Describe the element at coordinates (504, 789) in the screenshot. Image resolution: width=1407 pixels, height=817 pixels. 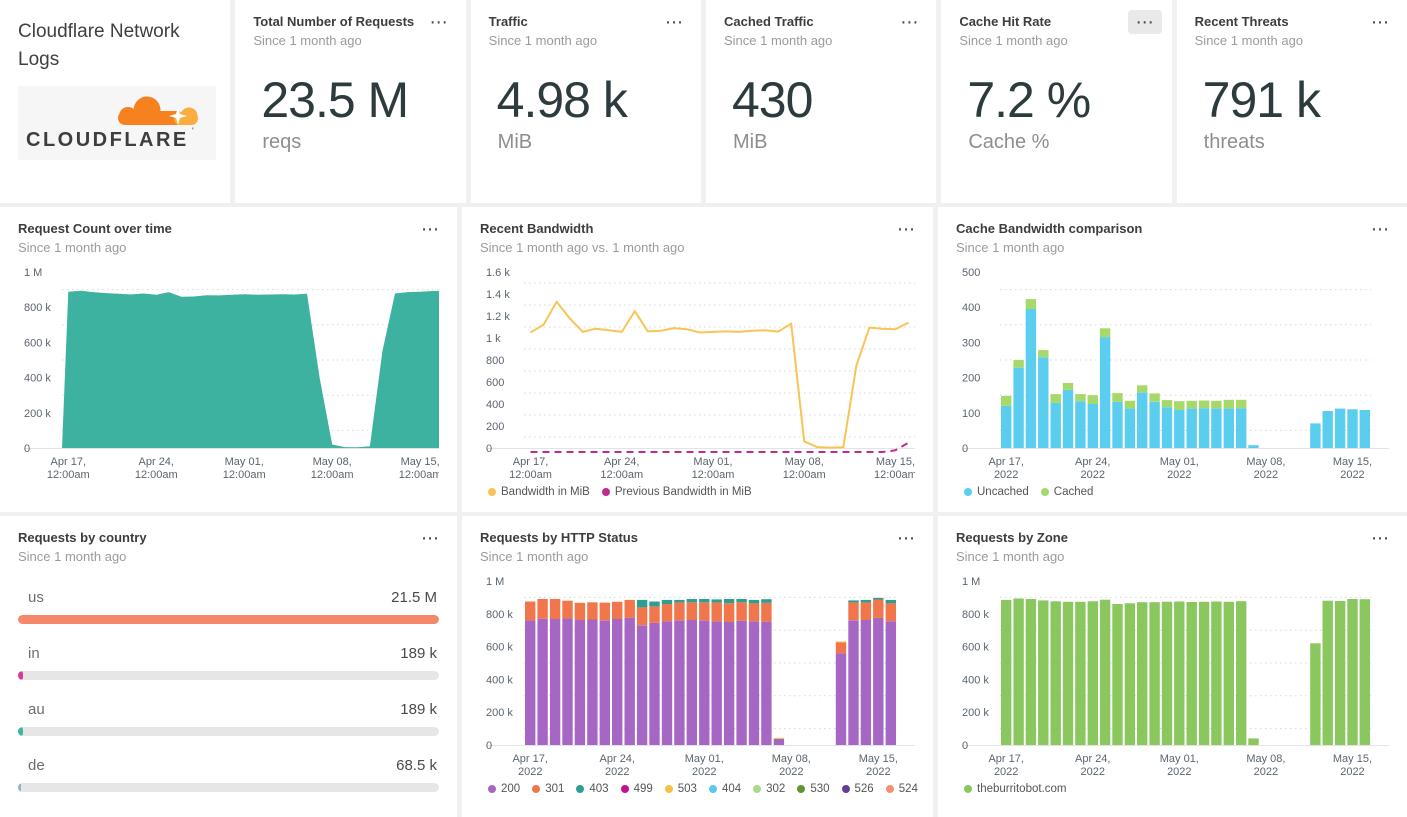
I see `legend-item-200: 200` at that location.